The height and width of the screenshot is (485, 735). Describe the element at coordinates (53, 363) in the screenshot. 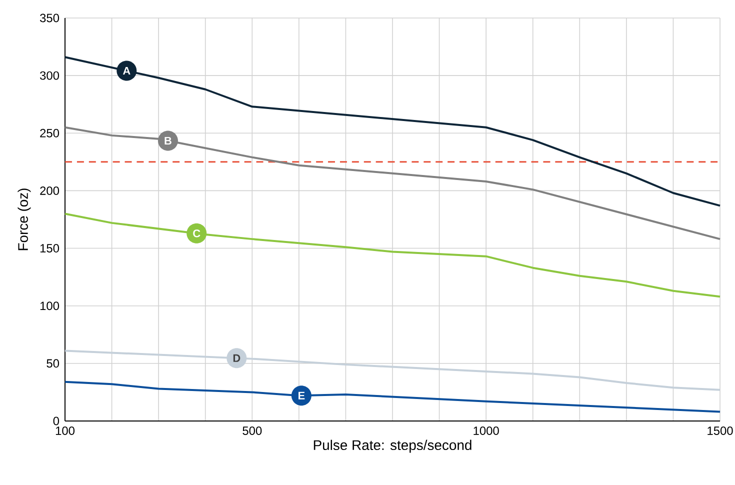

I see `y-tick-label: 50` at that location.